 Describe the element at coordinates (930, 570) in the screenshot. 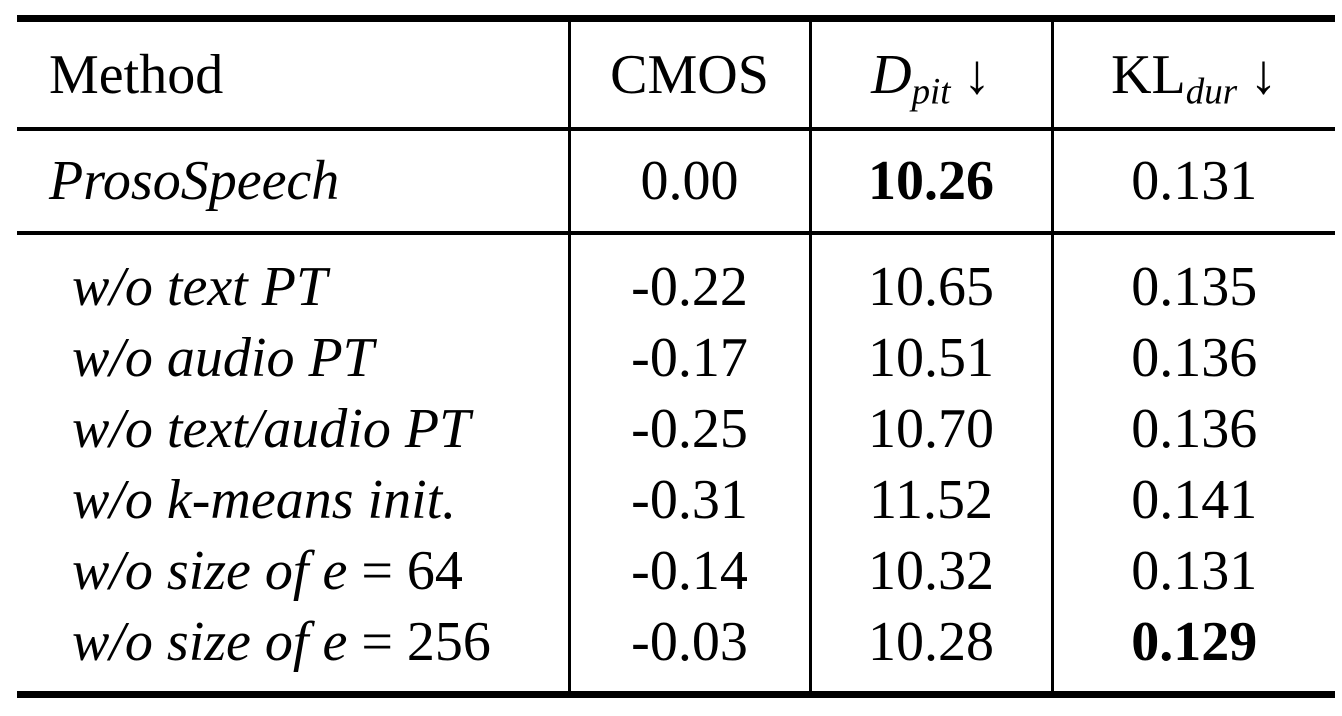

I see `dpit-cell: 10.32` at that location.